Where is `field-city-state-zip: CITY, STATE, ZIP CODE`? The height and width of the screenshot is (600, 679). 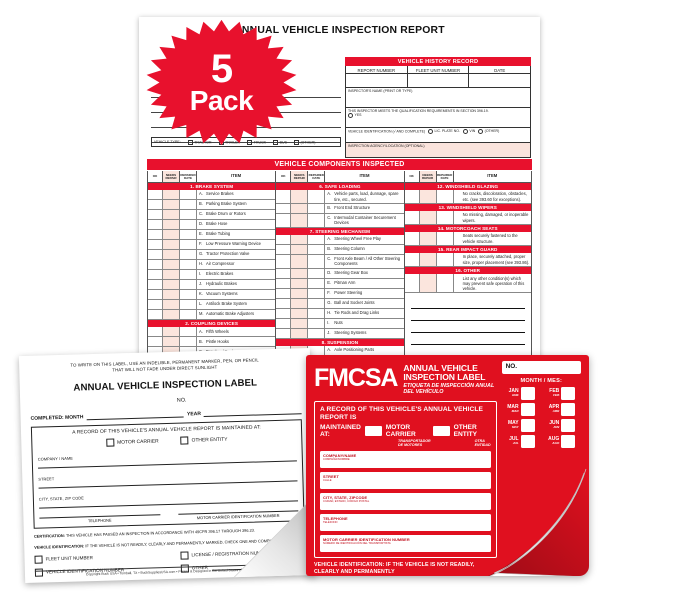
field-city-state-zip: CITY, STATE, ZIP CODE is located at coordinates (168, 499).